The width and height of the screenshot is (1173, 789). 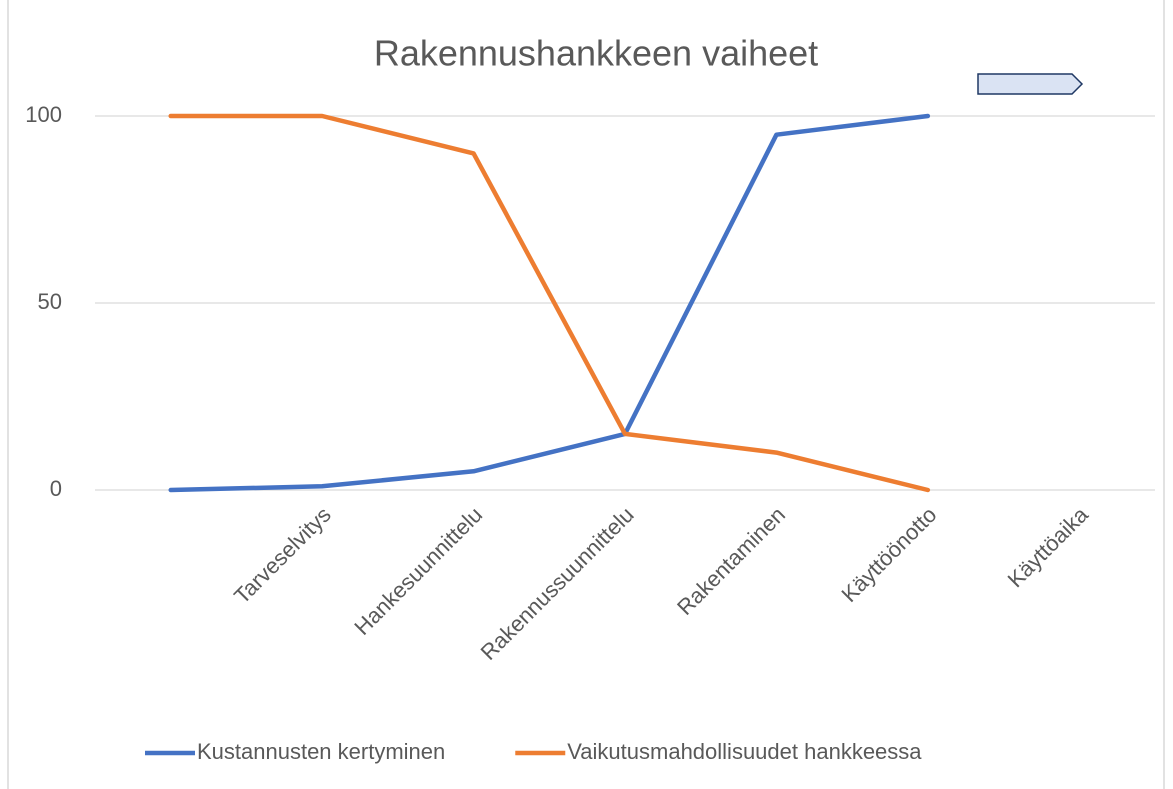 What do you see at coordinates (50, 301) in the screenshot?
I see `y-tick-label: 50` at bounding box center [50, 301].